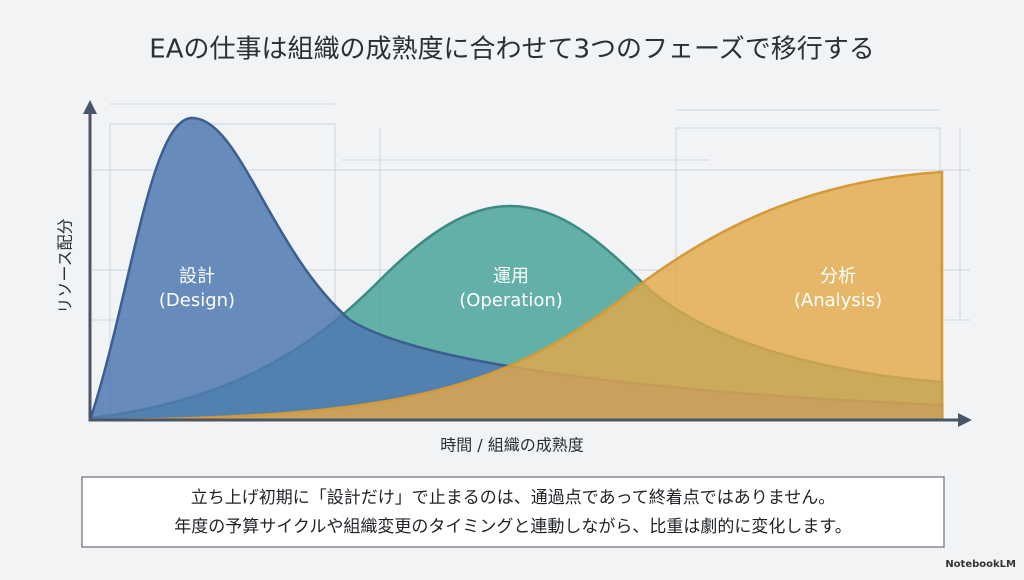  Describe the element at coordinates (965, 420) in the screenshot. I see `x-axis-arrow` at that location.